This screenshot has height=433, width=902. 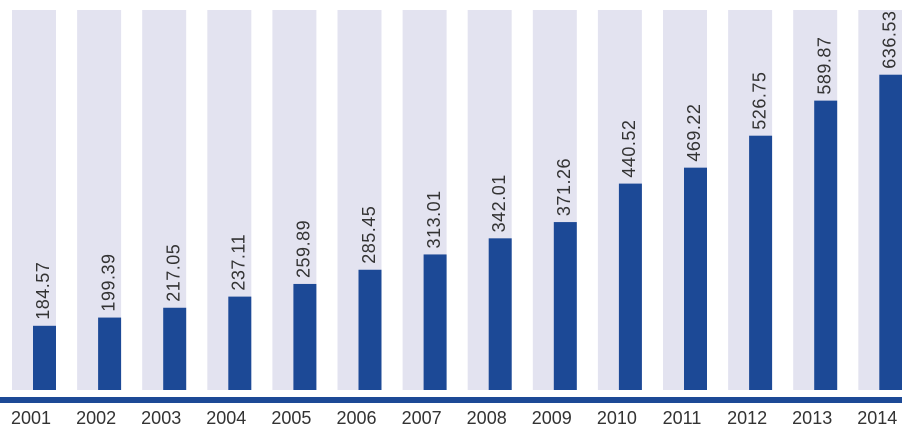 I want to click on value-label: 259.89, so click(x=304, y=249).